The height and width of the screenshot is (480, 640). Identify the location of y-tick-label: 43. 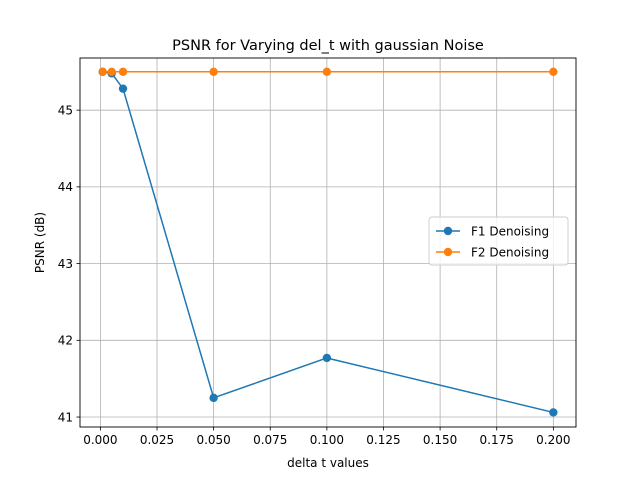
(65, 264).